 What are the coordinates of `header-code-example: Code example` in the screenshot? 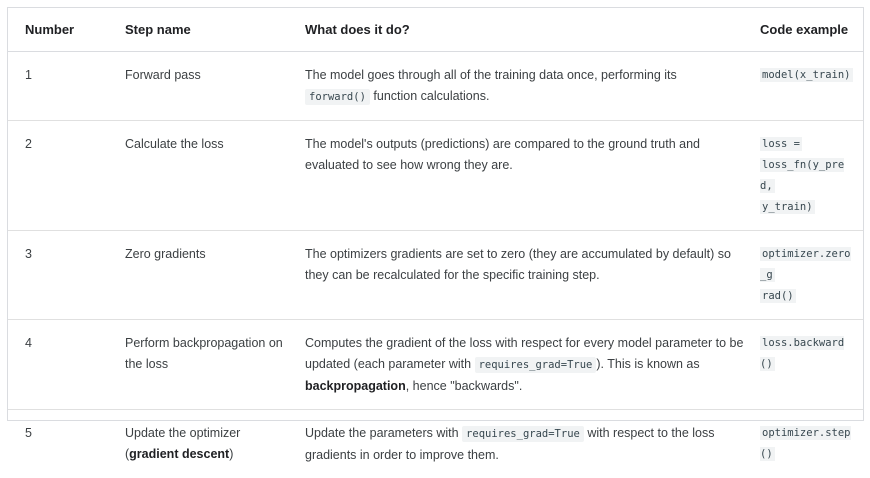 It's located at (811, 30).